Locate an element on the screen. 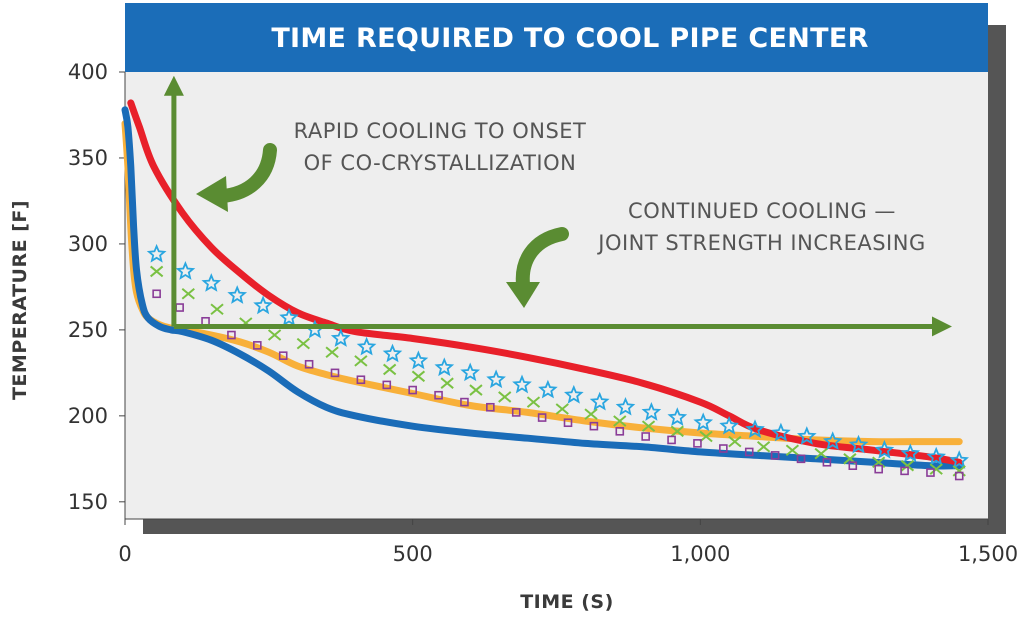 This screenshot has width=1024, height=617. y-tick-label: 150 is located at coordinates (88, 502).